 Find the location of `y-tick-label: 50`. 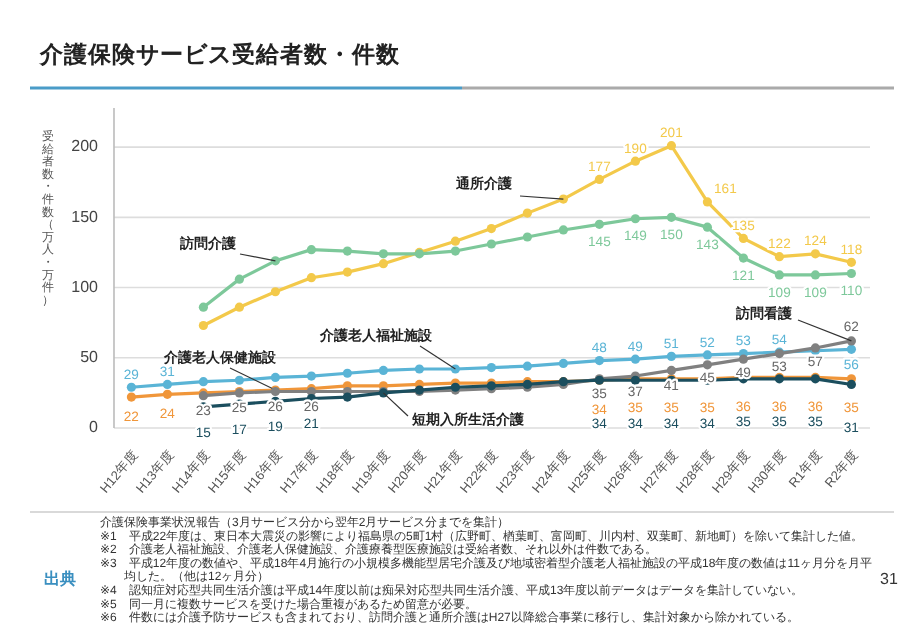

y-tick-label: 50 is located at coordinates (90, 357).